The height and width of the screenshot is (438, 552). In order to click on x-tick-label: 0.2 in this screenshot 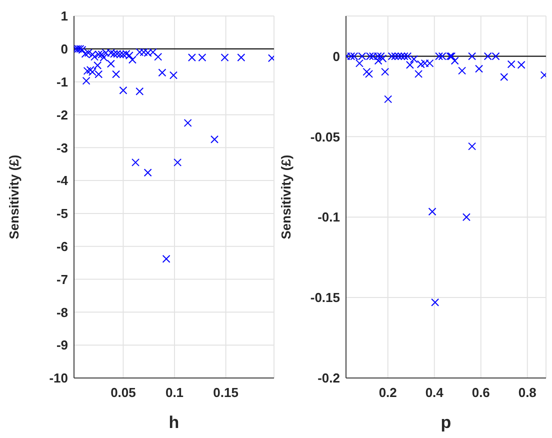, I will do `click(387, 392)`.